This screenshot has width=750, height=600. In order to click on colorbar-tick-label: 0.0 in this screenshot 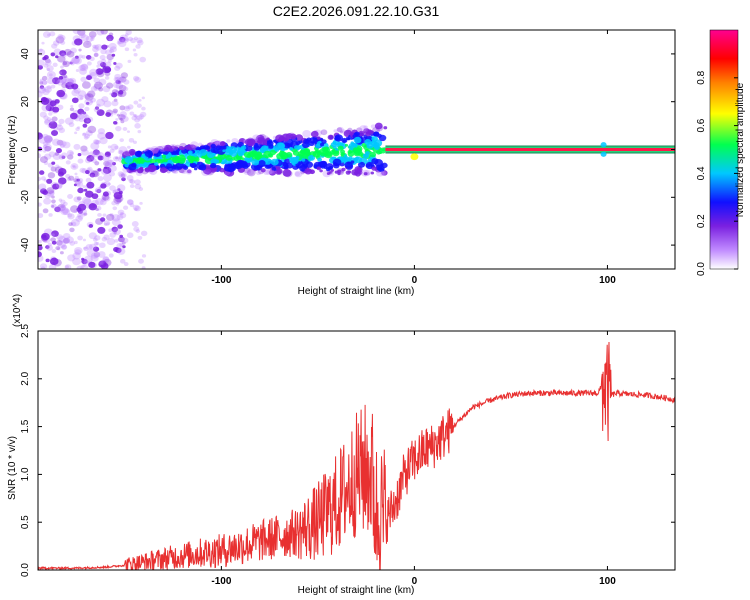, I will do `click(701, 269)`.